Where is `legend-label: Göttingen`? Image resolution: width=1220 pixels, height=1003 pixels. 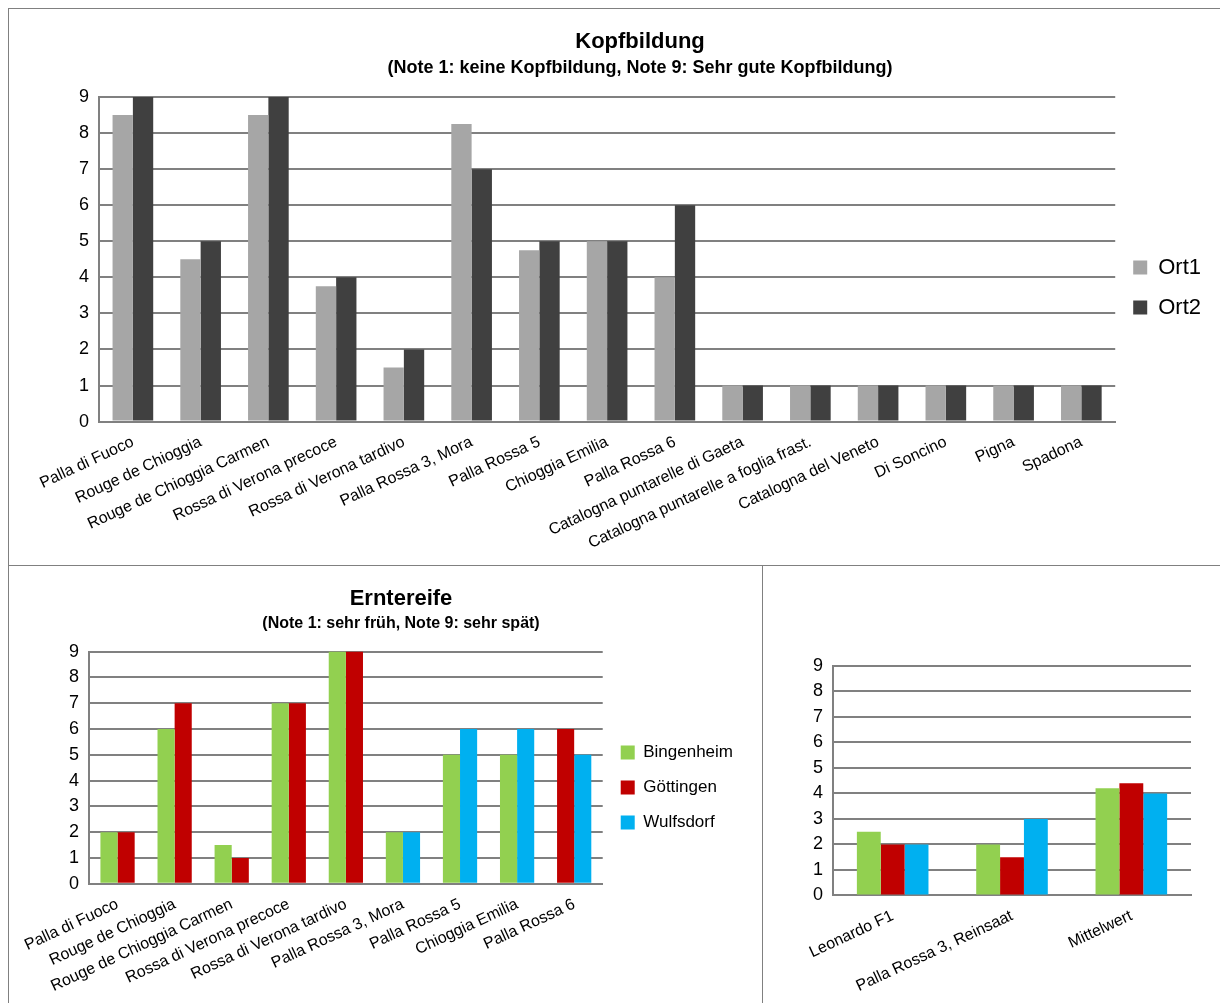
legend-label: Göttingen is located at coordinates (680, 787).